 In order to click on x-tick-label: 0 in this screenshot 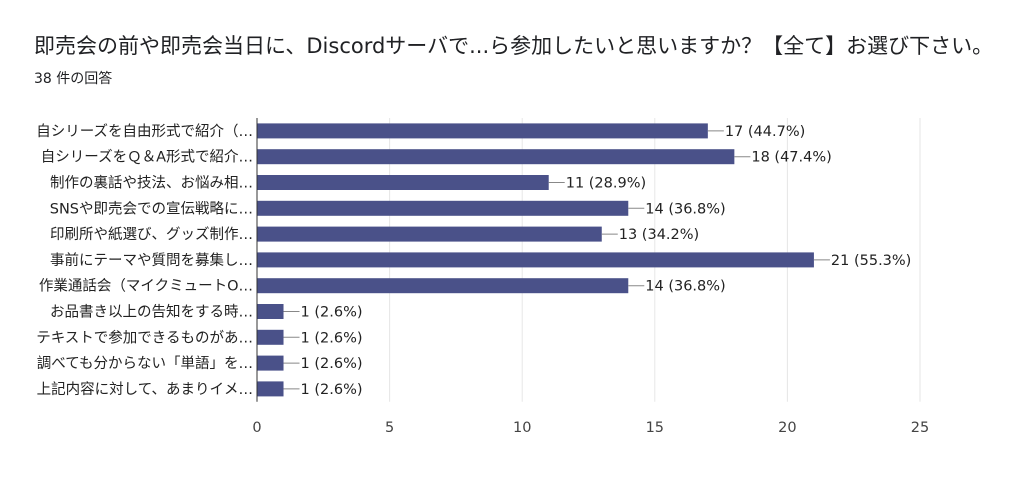, I will do `click(256, 428)`.